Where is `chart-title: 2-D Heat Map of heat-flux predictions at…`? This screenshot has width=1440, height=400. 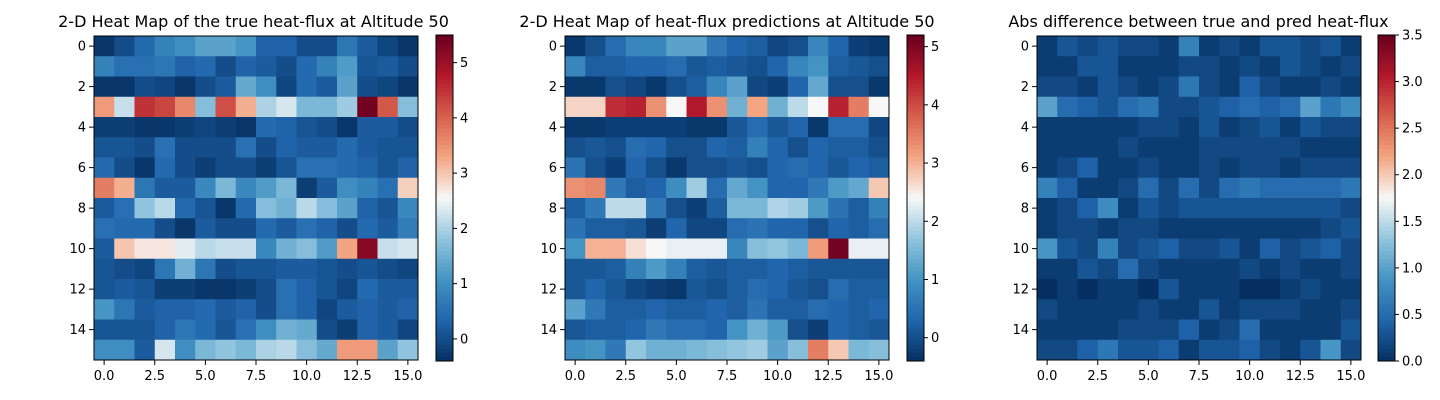
chart-title: 2-D Heat Map of heat-flux predictions at… is located at coordinates (726, 21).